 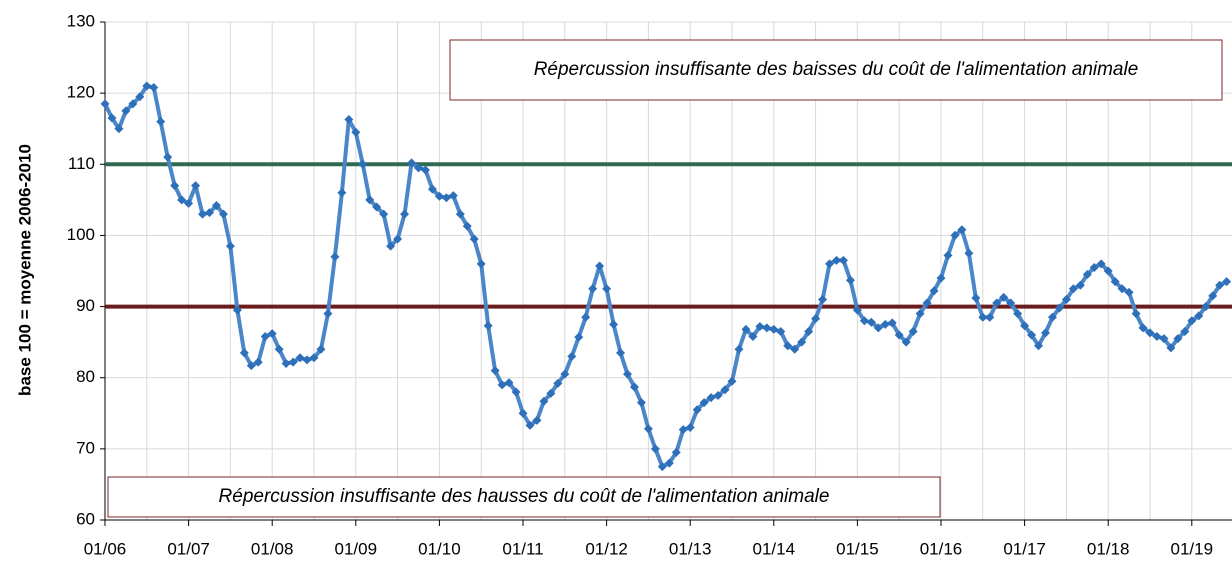 What do you see at coordinates (1024, 548) in the screenshot?
I see `x-tick-label: 01/17` at bounding box center [1024, 548].